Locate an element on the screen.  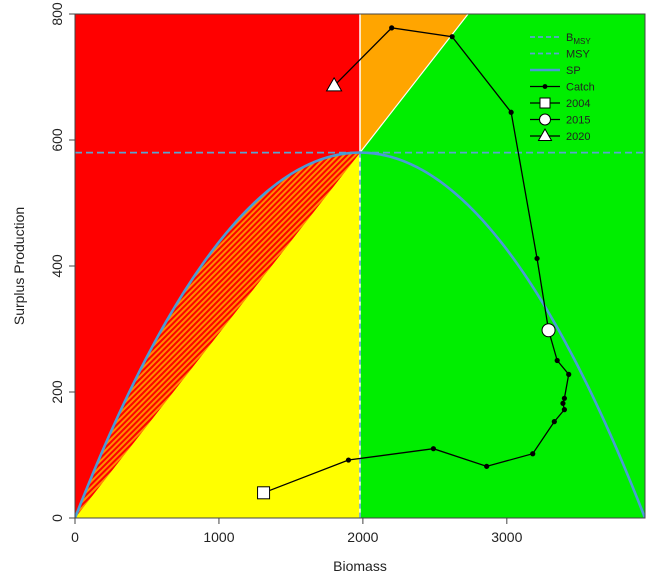
y-tick-label: 400 is located at coordinates (57, 266).